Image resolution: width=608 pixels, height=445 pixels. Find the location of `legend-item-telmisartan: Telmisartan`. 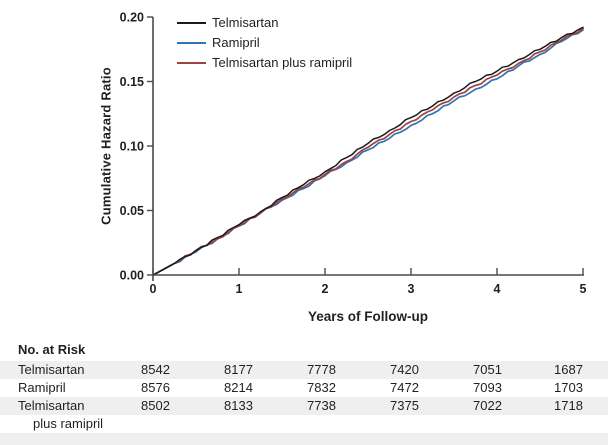

legend-item-telmisartan: Telmisartan is located at coordinates (264, 23).